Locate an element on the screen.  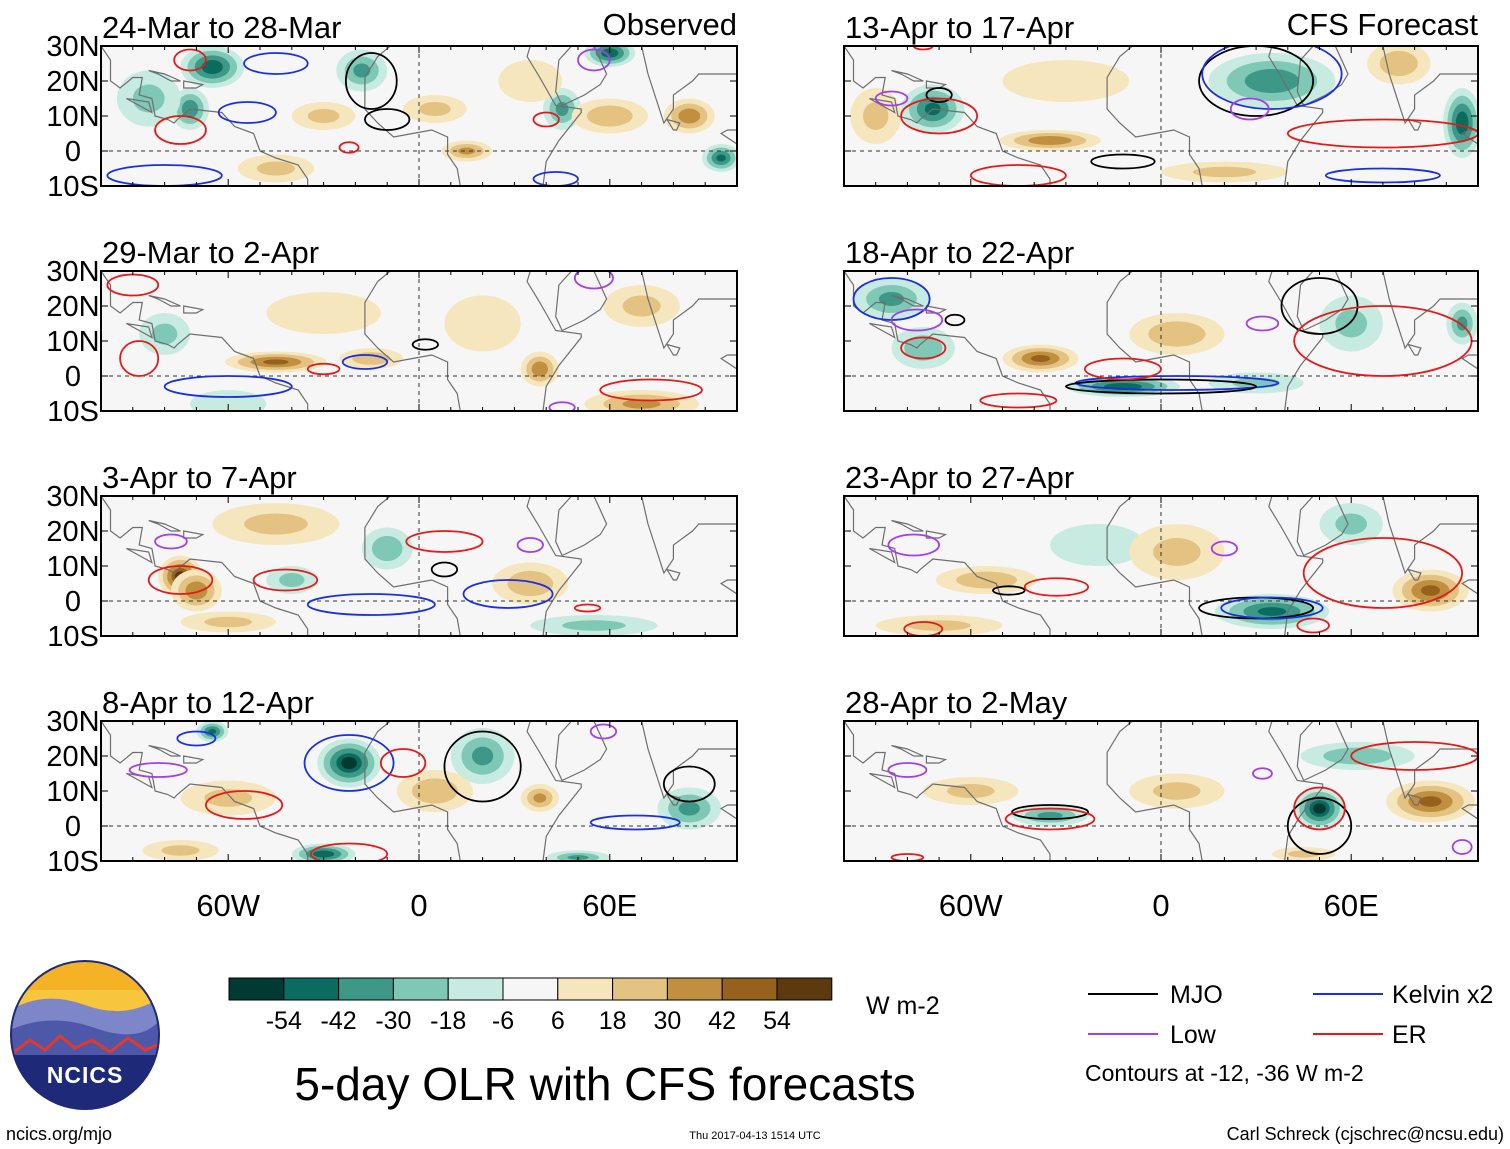
y-tick-label: 30N is located at coordinates (72, 497).